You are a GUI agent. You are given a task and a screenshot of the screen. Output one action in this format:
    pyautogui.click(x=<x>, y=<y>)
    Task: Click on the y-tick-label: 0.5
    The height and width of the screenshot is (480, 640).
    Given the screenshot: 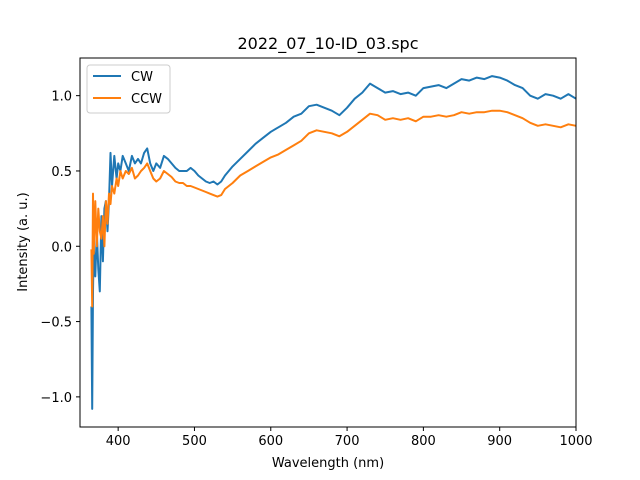 What is the action you would take?
    pyautogui.click(x=61, y=172)
    